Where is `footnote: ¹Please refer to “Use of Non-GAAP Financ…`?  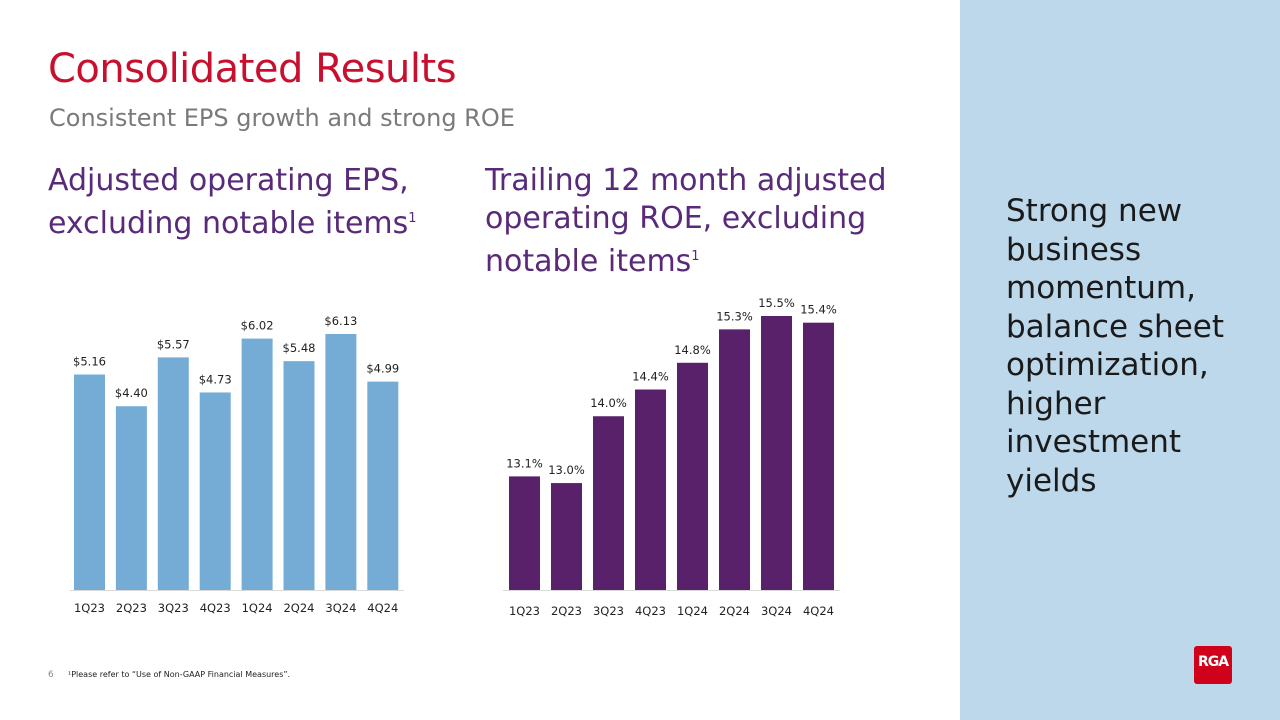
footnote: ¹Please refer to “Use of Non-GAAP Financ… is located at coordinates (179, 674).